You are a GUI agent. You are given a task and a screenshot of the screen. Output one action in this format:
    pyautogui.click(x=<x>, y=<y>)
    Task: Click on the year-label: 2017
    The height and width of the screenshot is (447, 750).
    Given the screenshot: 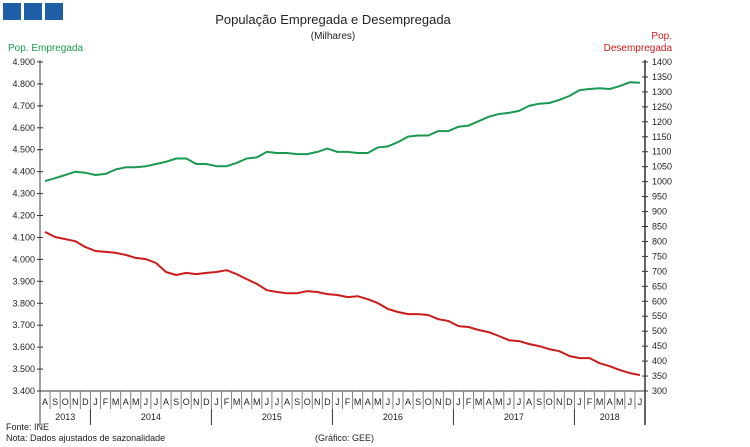 What is the action you would take?
    pyautogui.click(x=514, y=417)
    